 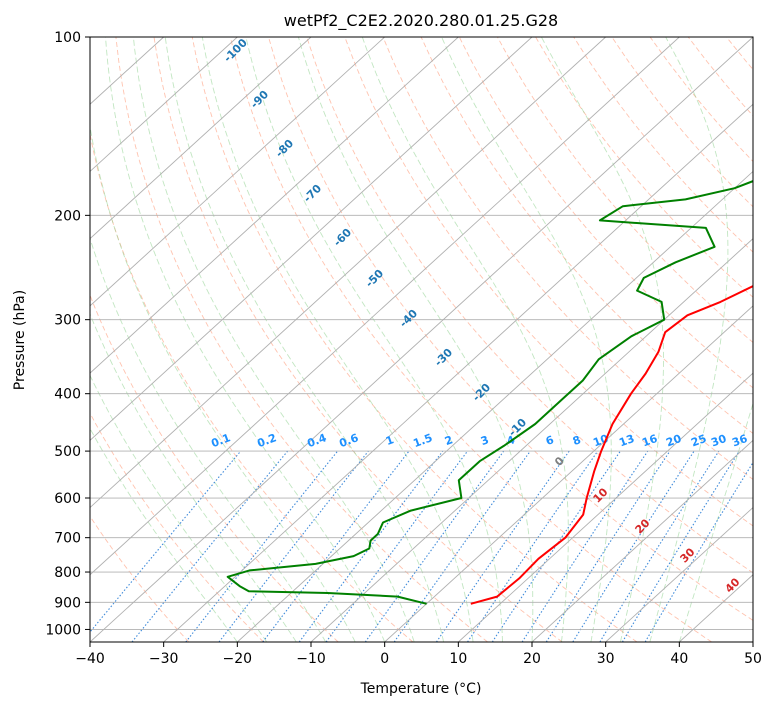 I want to click on mixing-ratio-label: 0.6, so click(x=348, y=440).